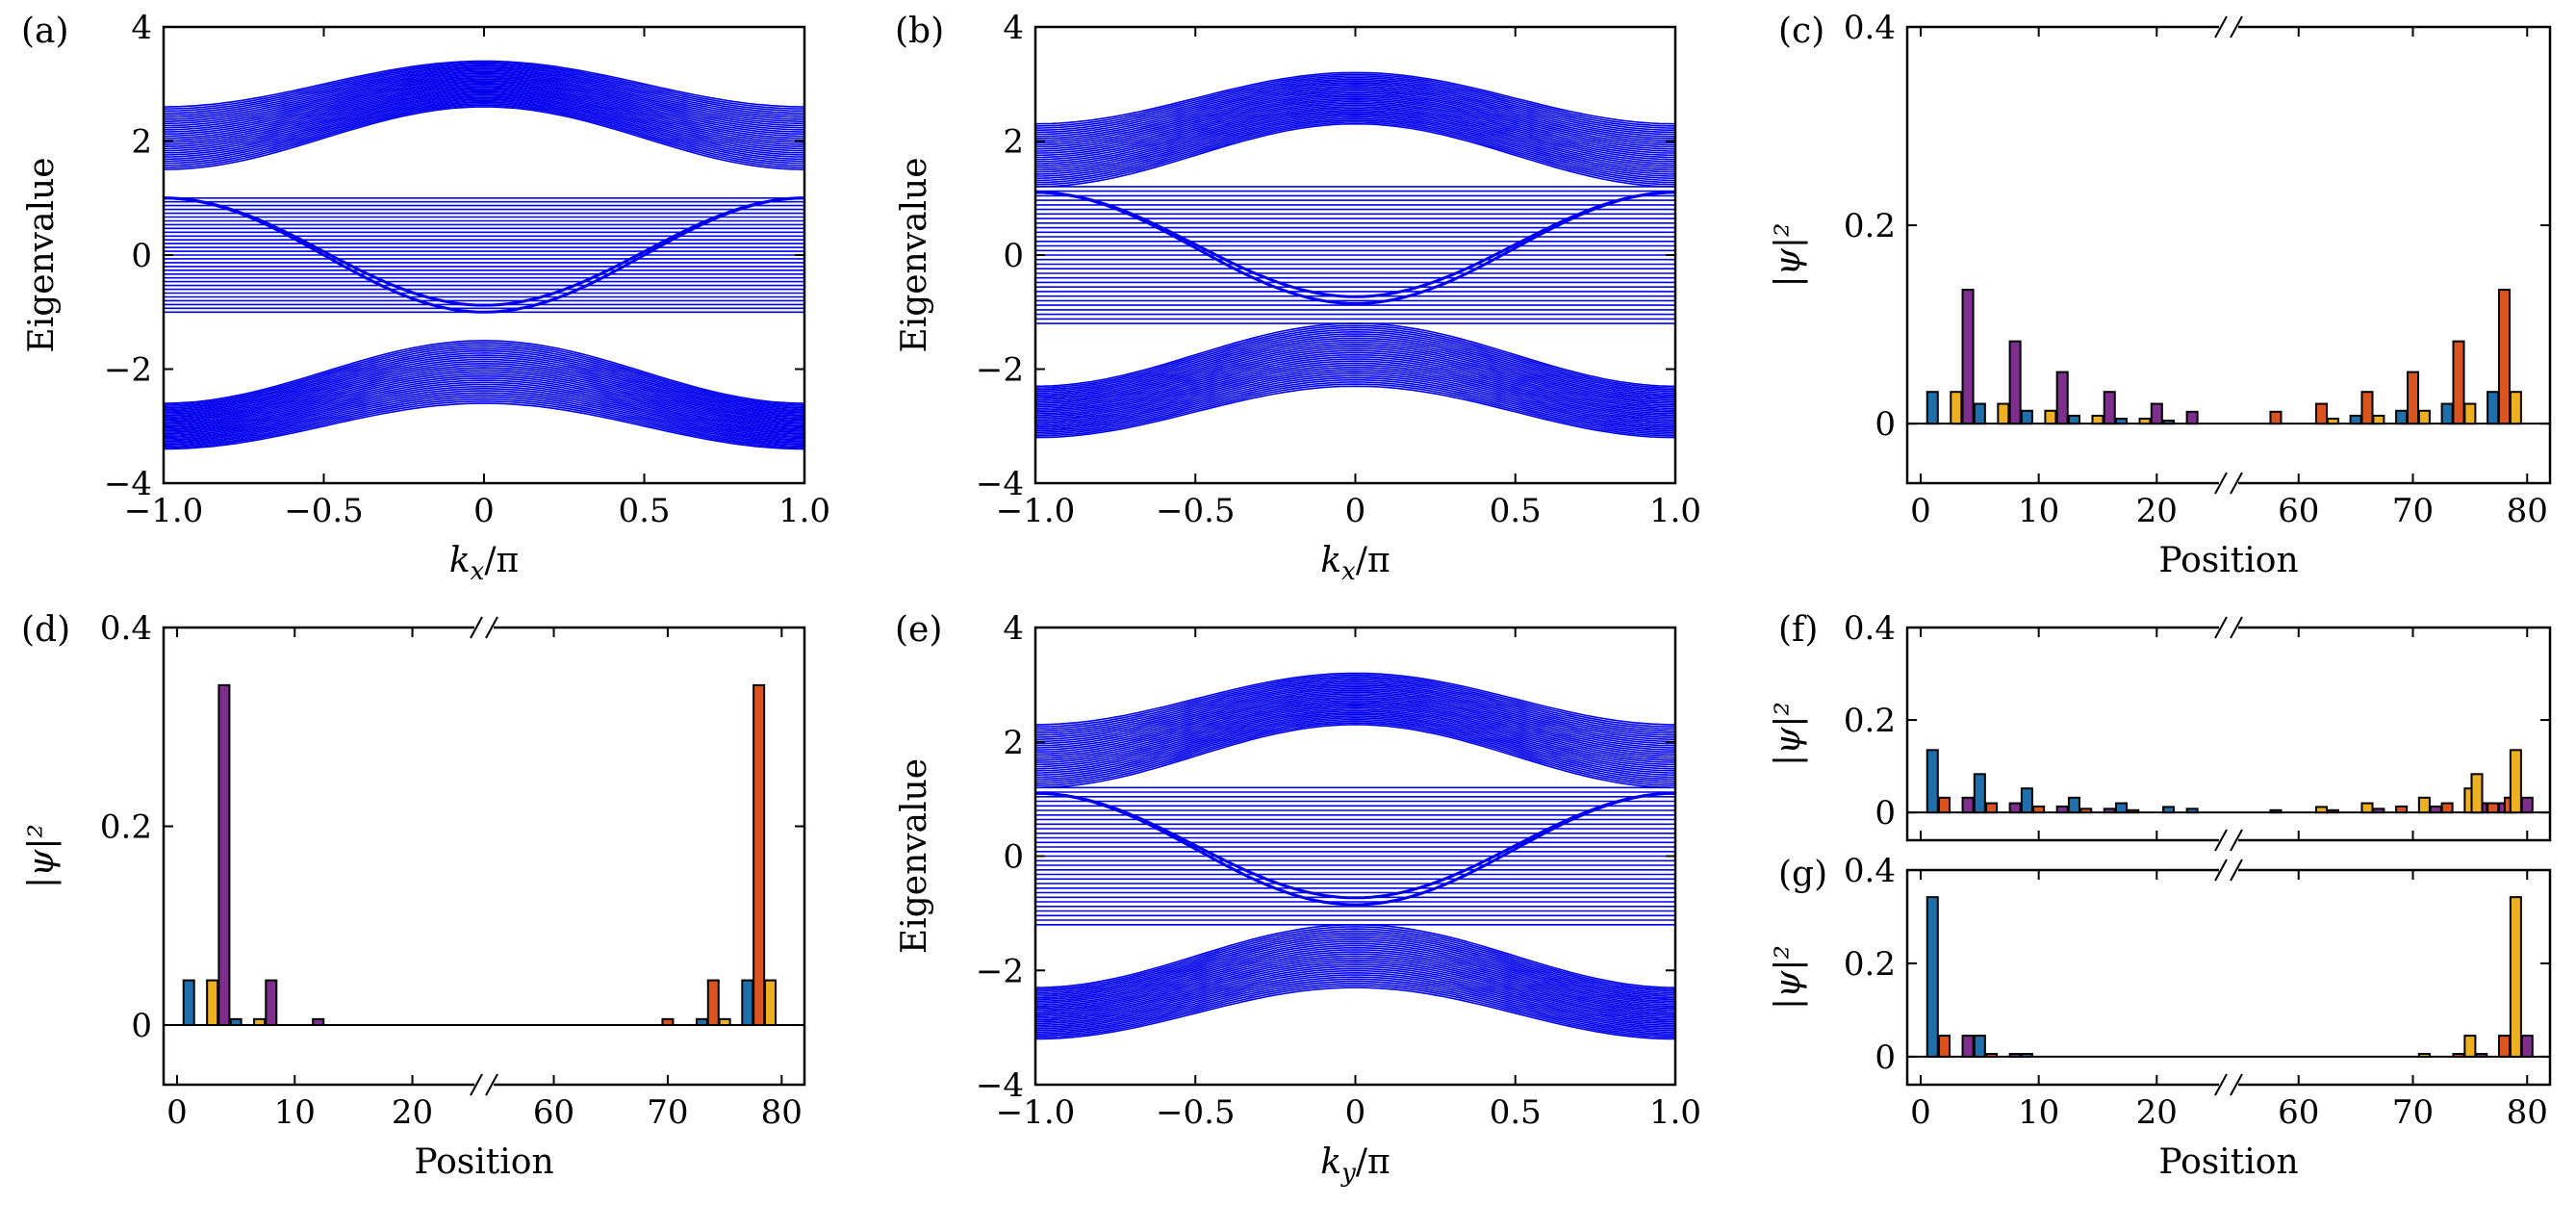 Image resolution: width=2576 pixels, height=1205 pixels. What do you see at coordinates (2527, 511) in the screenshot?
I see `x-tick-label: 80` at bounding box center [2527, 511].